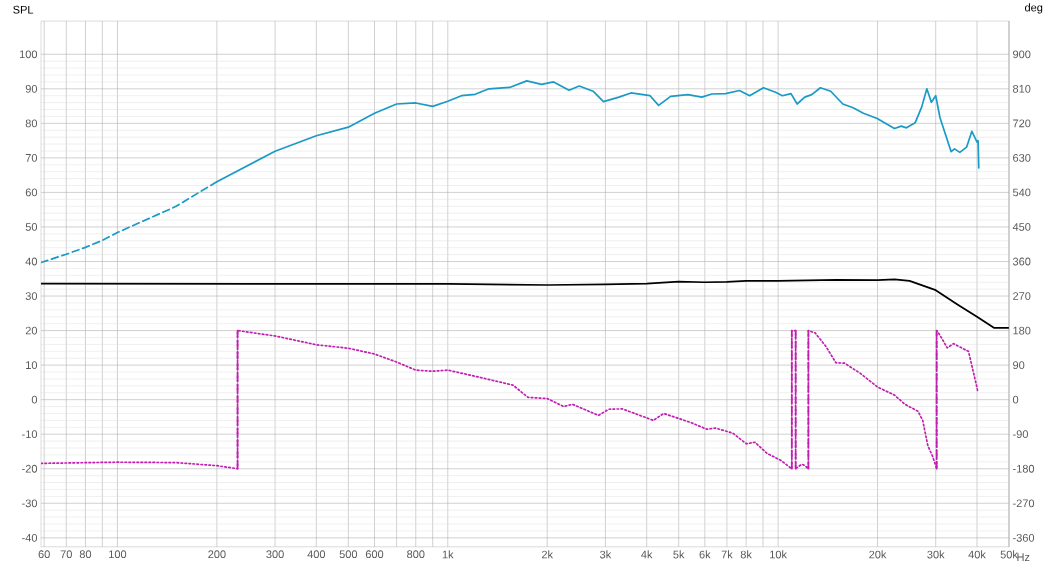 This screenshot has height=571, width=1063. I want to click on y-tick-label: 30, so click(31, 296).